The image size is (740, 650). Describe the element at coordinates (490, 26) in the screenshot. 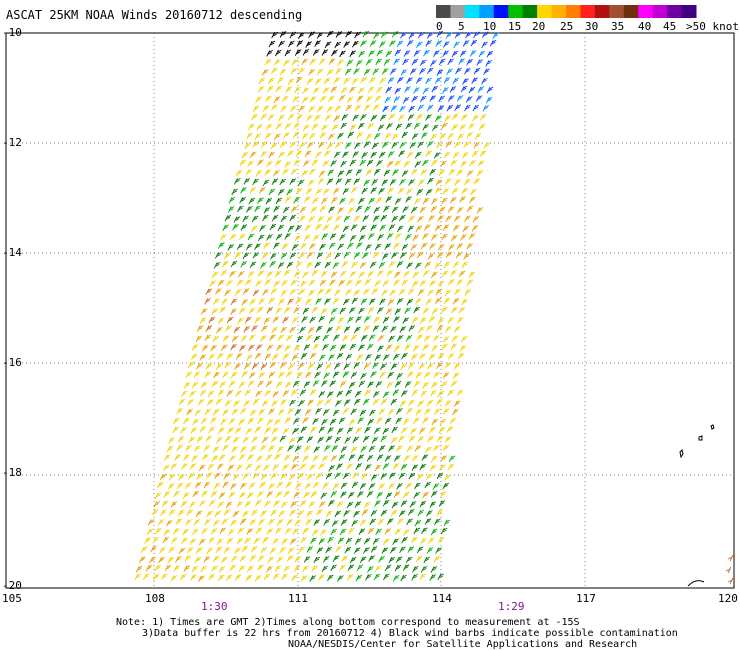

I see `legend-label: 10` at that location.